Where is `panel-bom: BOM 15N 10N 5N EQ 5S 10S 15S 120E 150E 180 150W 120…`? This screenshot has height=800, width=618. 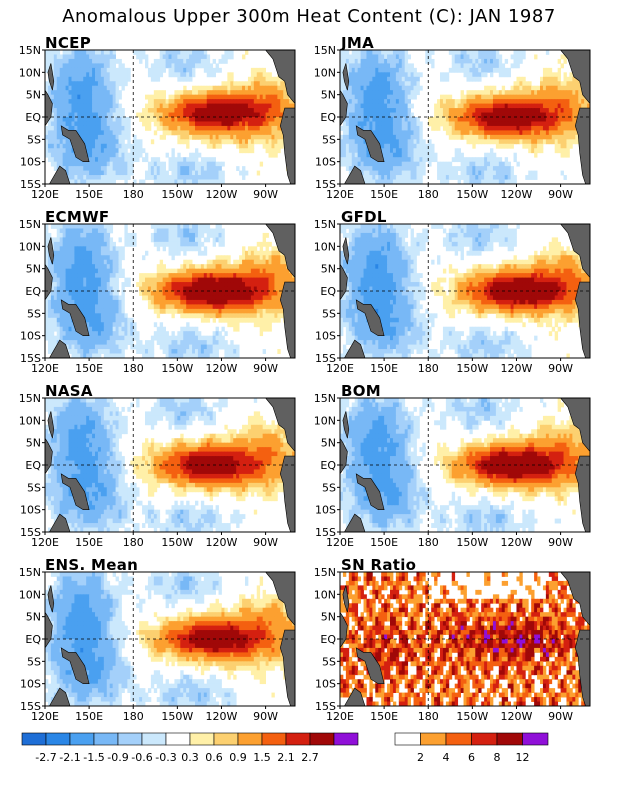
panel-bom: BOM 15N 10N 5N EQ 5S 10S 15S 120E 150E 180 150W 120… is located at coordinates (455, 471).